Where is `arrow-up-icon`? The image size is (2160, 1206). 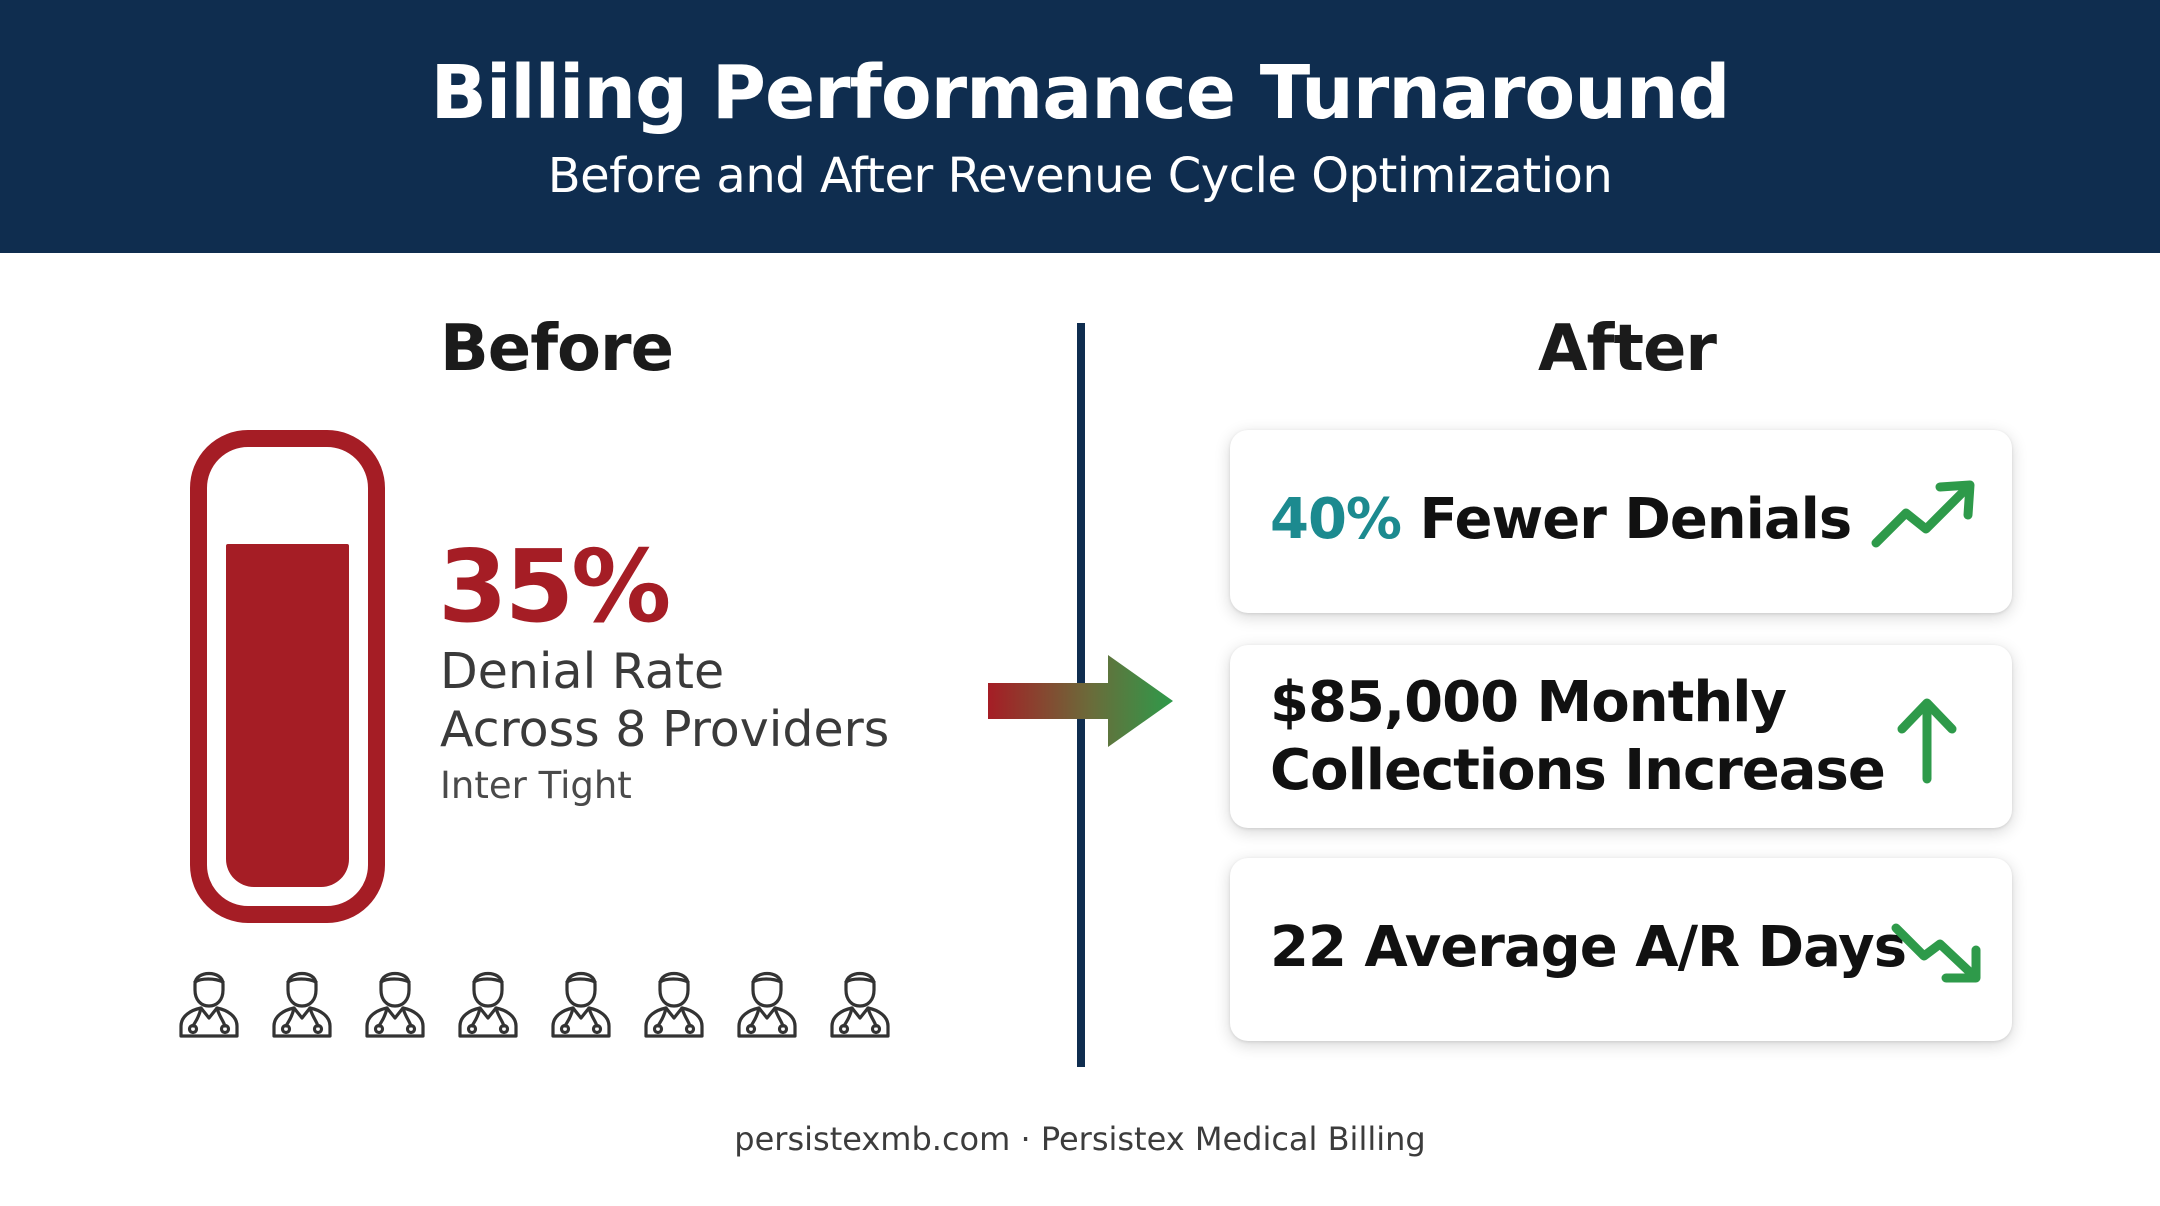
arrow-up-icon is located at coordinates (1927, 740).